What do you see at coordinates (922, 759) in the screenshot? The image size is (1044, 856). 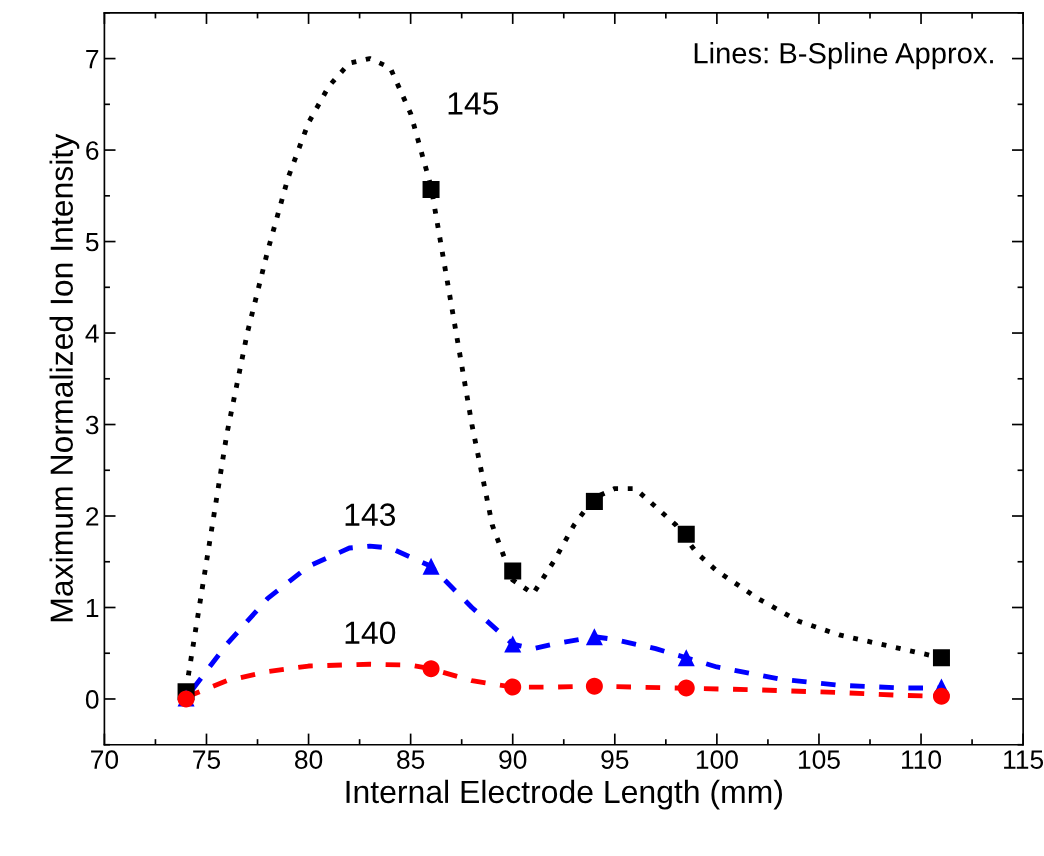 I see `x-tick-label: 110` at bounding box center [922, 759].